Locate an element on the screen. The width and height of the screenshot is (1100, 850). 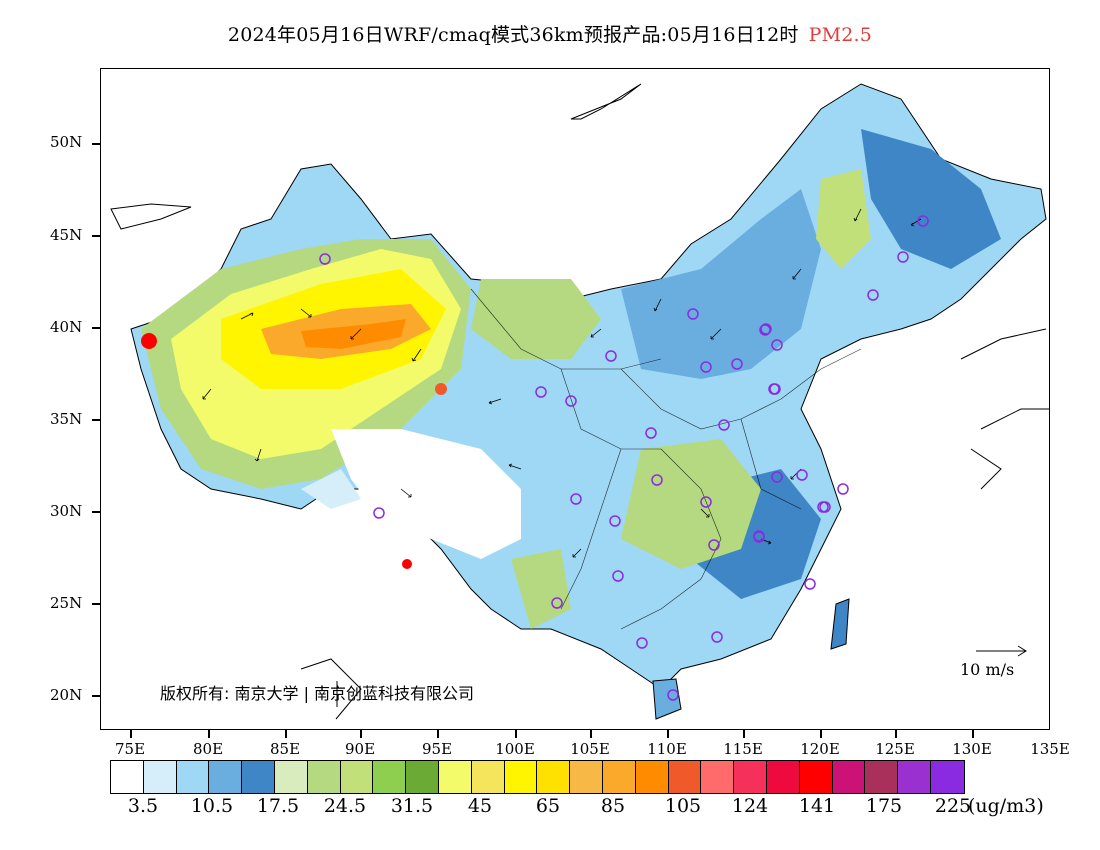
colorbar-label: 17.5 is located at coordinates (278, 806).